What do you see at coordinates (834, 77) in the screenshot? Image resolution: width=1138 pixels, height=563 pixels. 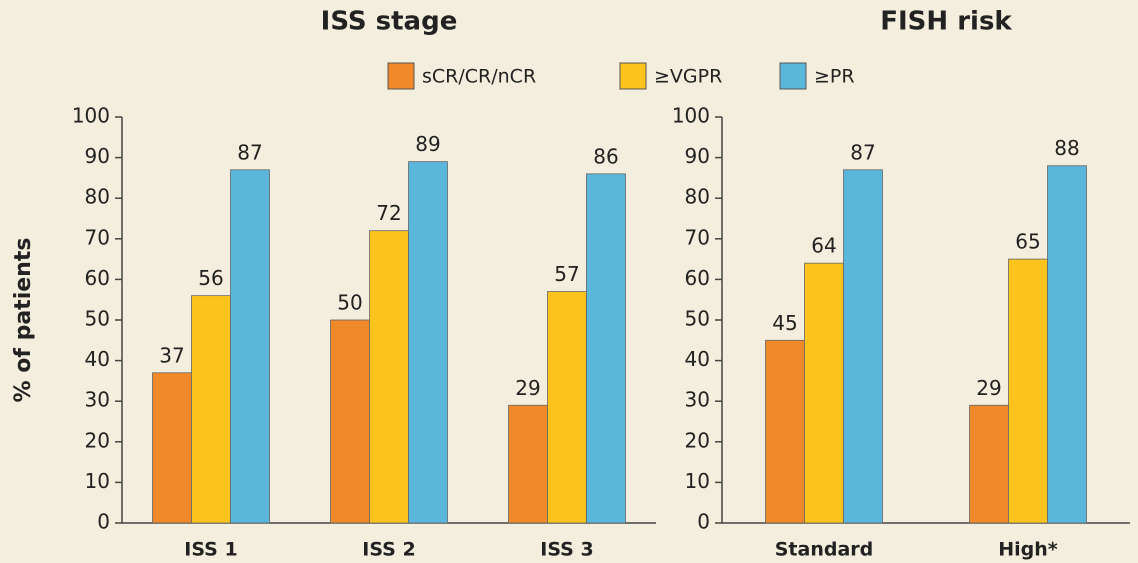 I see `legend-label: ≥PR` at bounding box center [834, 77].